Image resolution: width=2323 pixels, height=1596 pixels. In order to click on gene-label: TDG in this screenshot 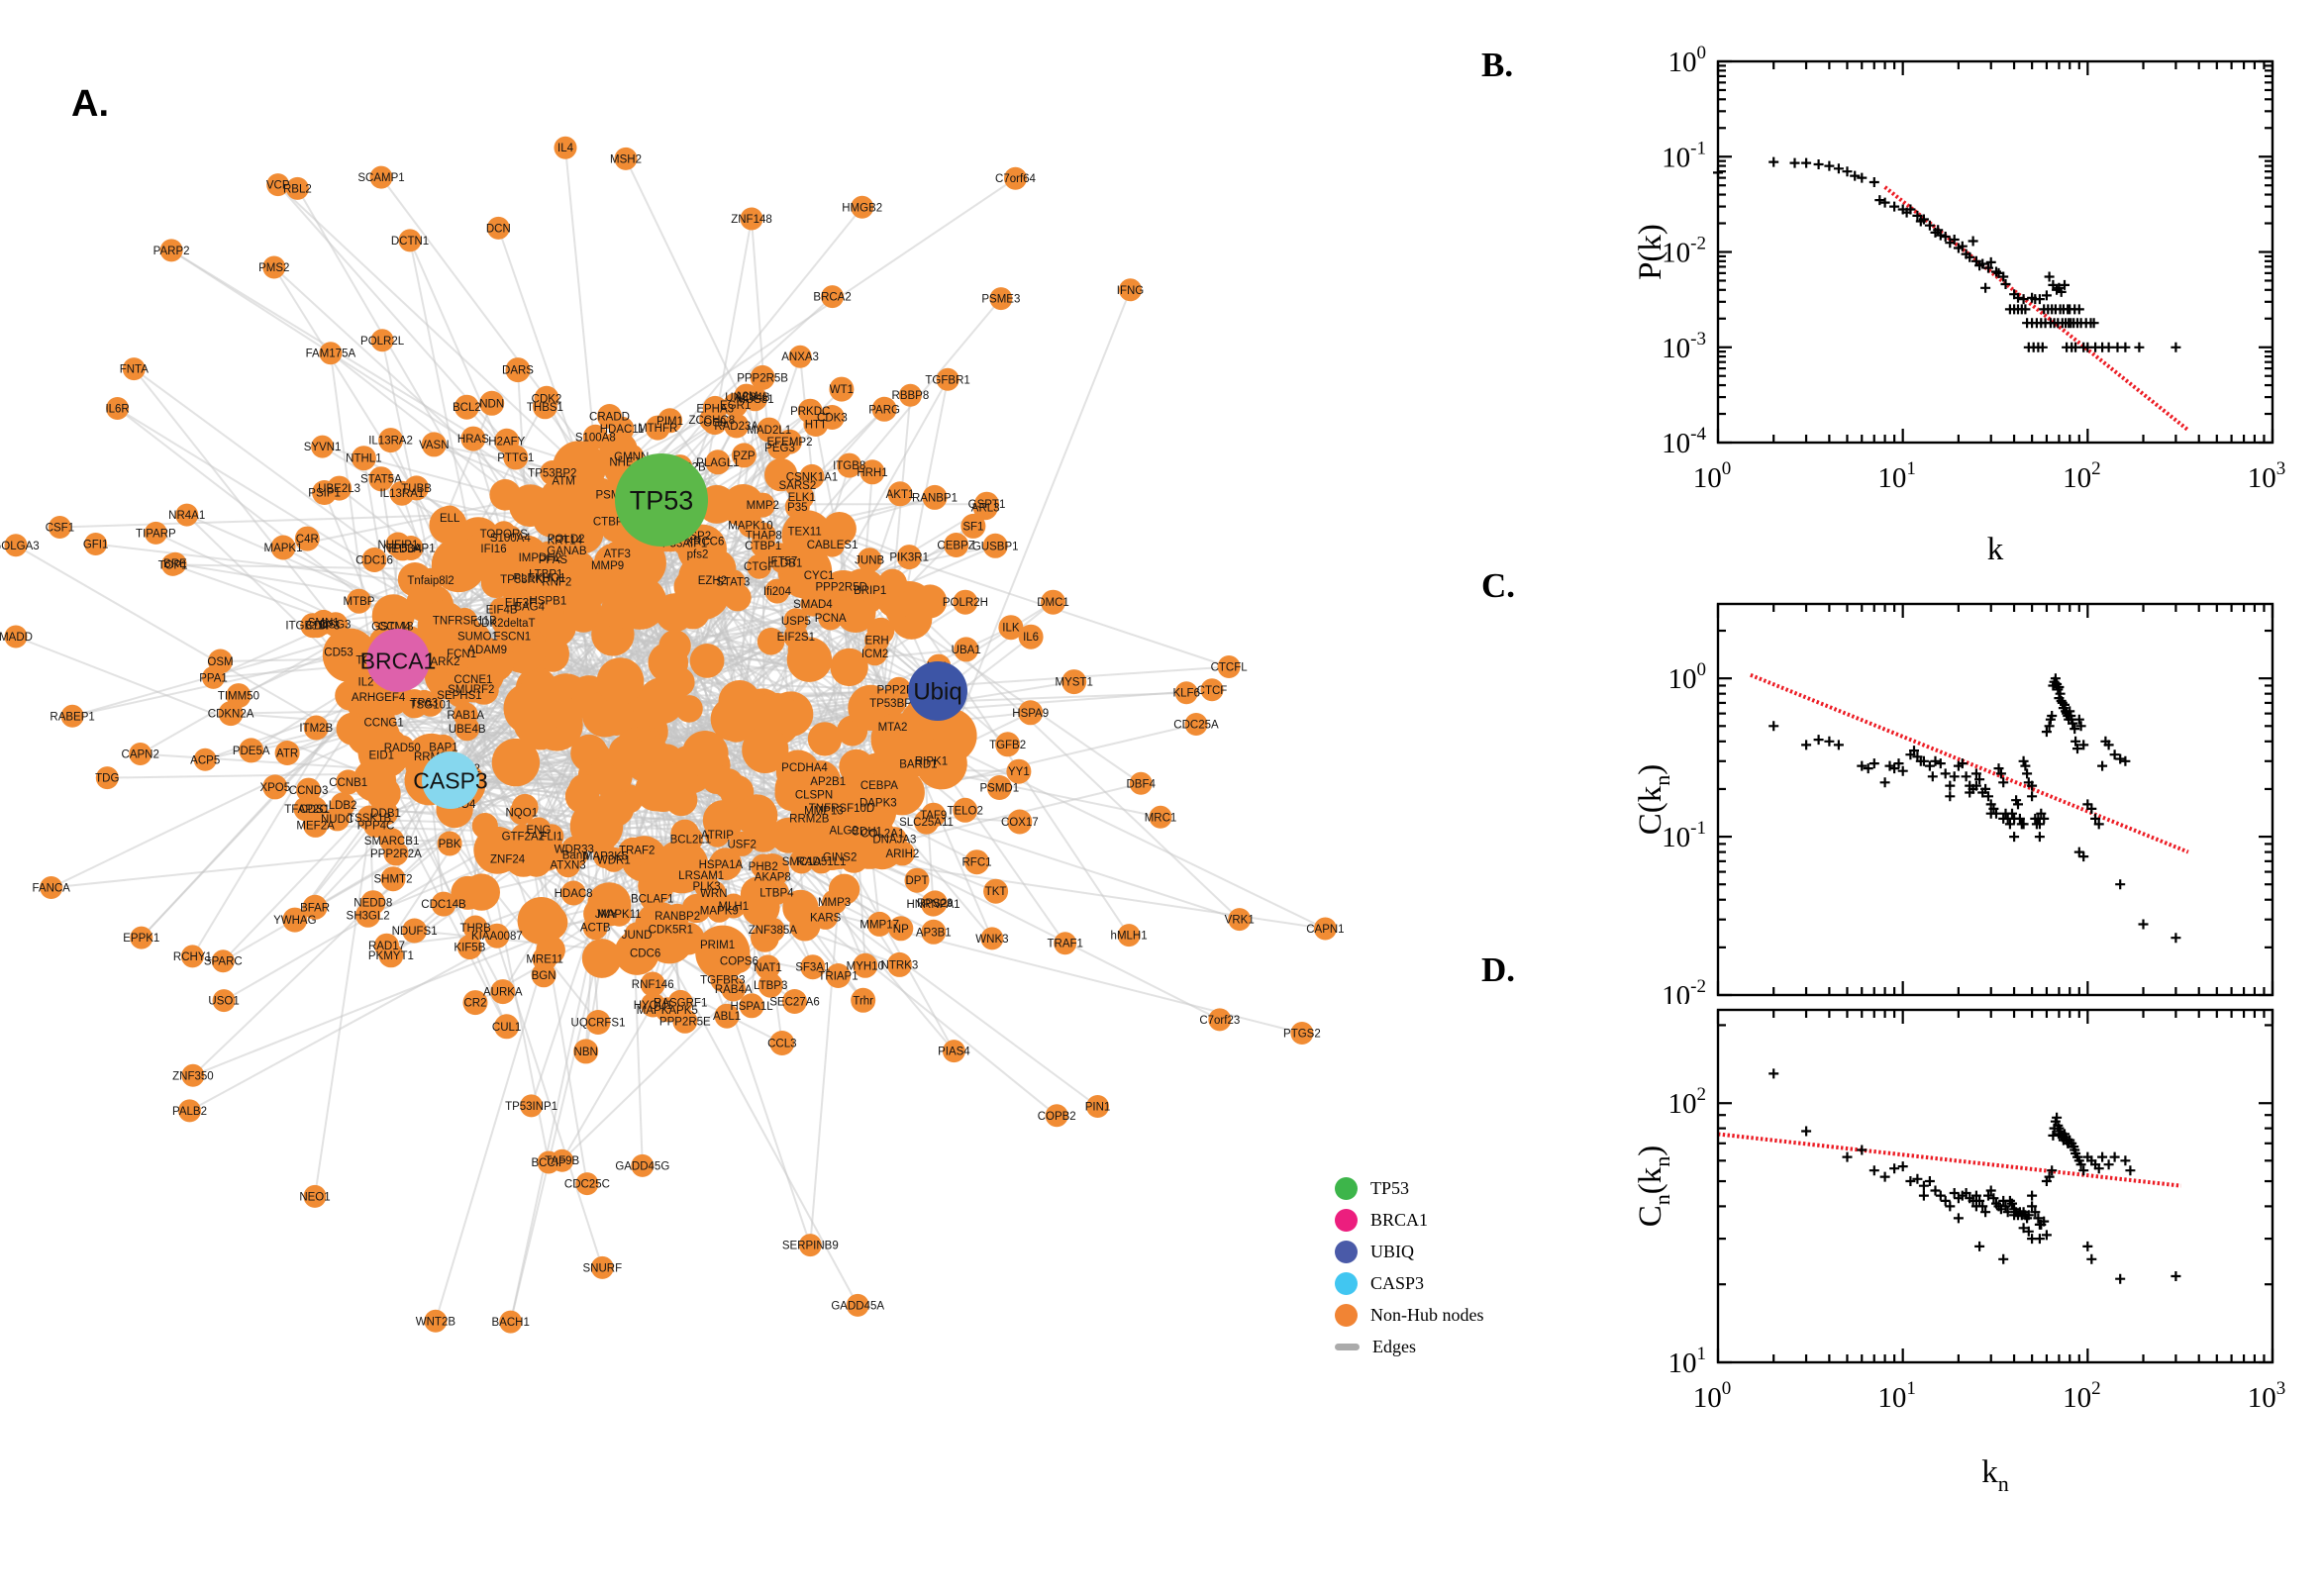, I will do `click(107, 779)`.